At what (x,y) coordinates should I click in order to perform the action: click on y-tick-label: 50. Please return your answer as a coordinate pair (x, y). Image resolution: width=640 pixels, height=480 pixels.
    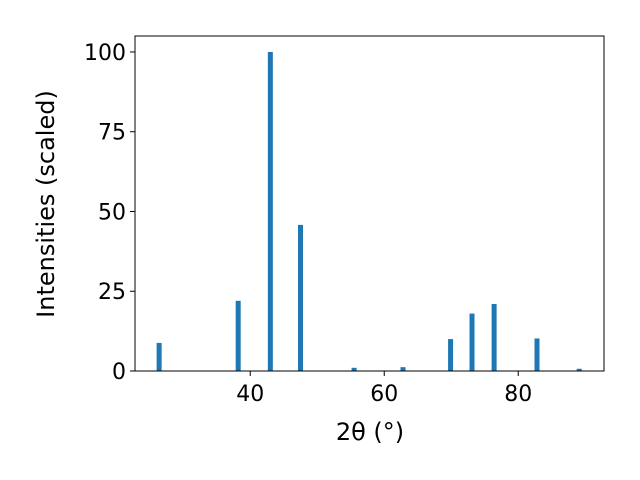
    Looking at the image, I should click on (112, 212).